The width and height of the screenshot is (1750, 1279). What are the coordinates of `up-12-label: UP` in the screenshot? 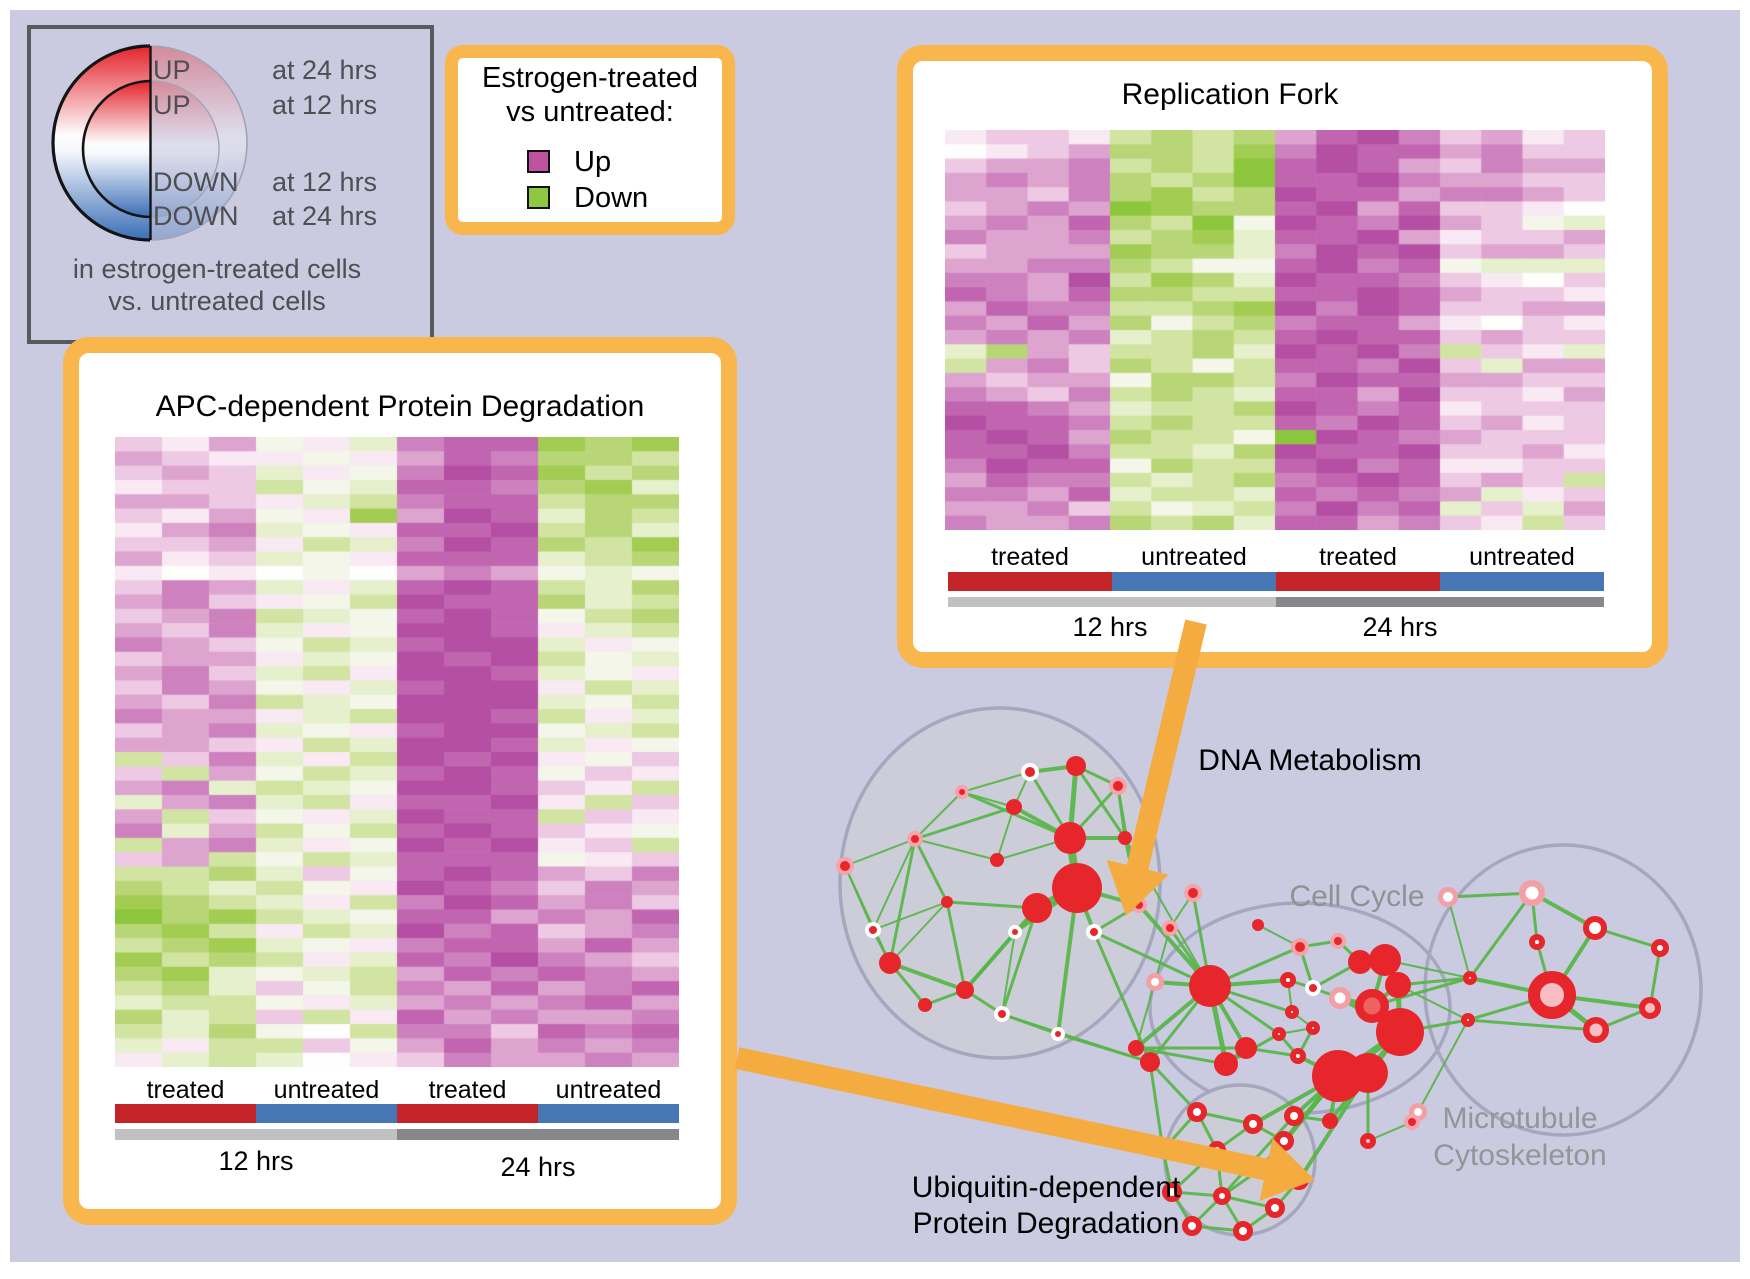 It's located at (172, 105).